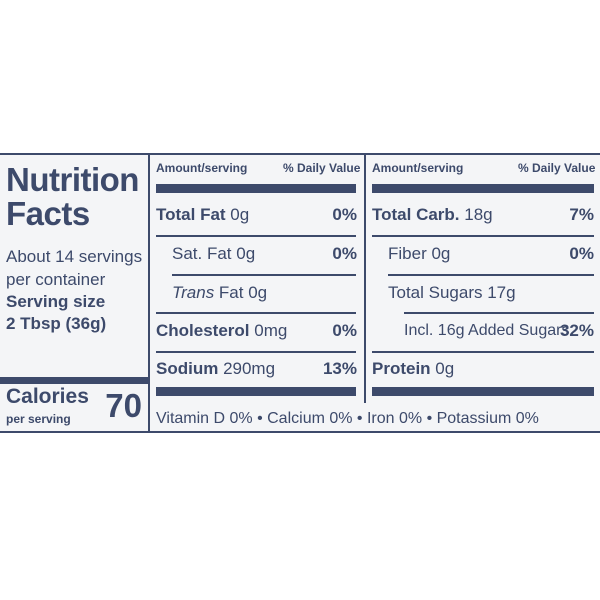 This screenshot has width=600, height=600. I want to click on row-sat-fat: Sat. Fat 0g, so click(213, 254).